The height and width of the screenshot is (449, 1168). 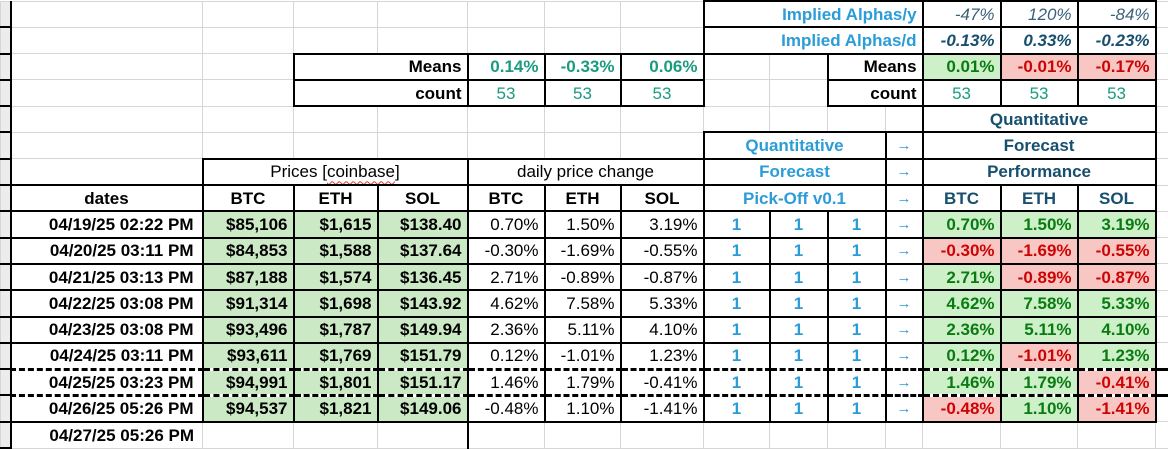 What do you see at coordinates (961, 356) in the screenshot?
I see `cell-perf-btc: 0.12%` at bounding box center [961, 356].